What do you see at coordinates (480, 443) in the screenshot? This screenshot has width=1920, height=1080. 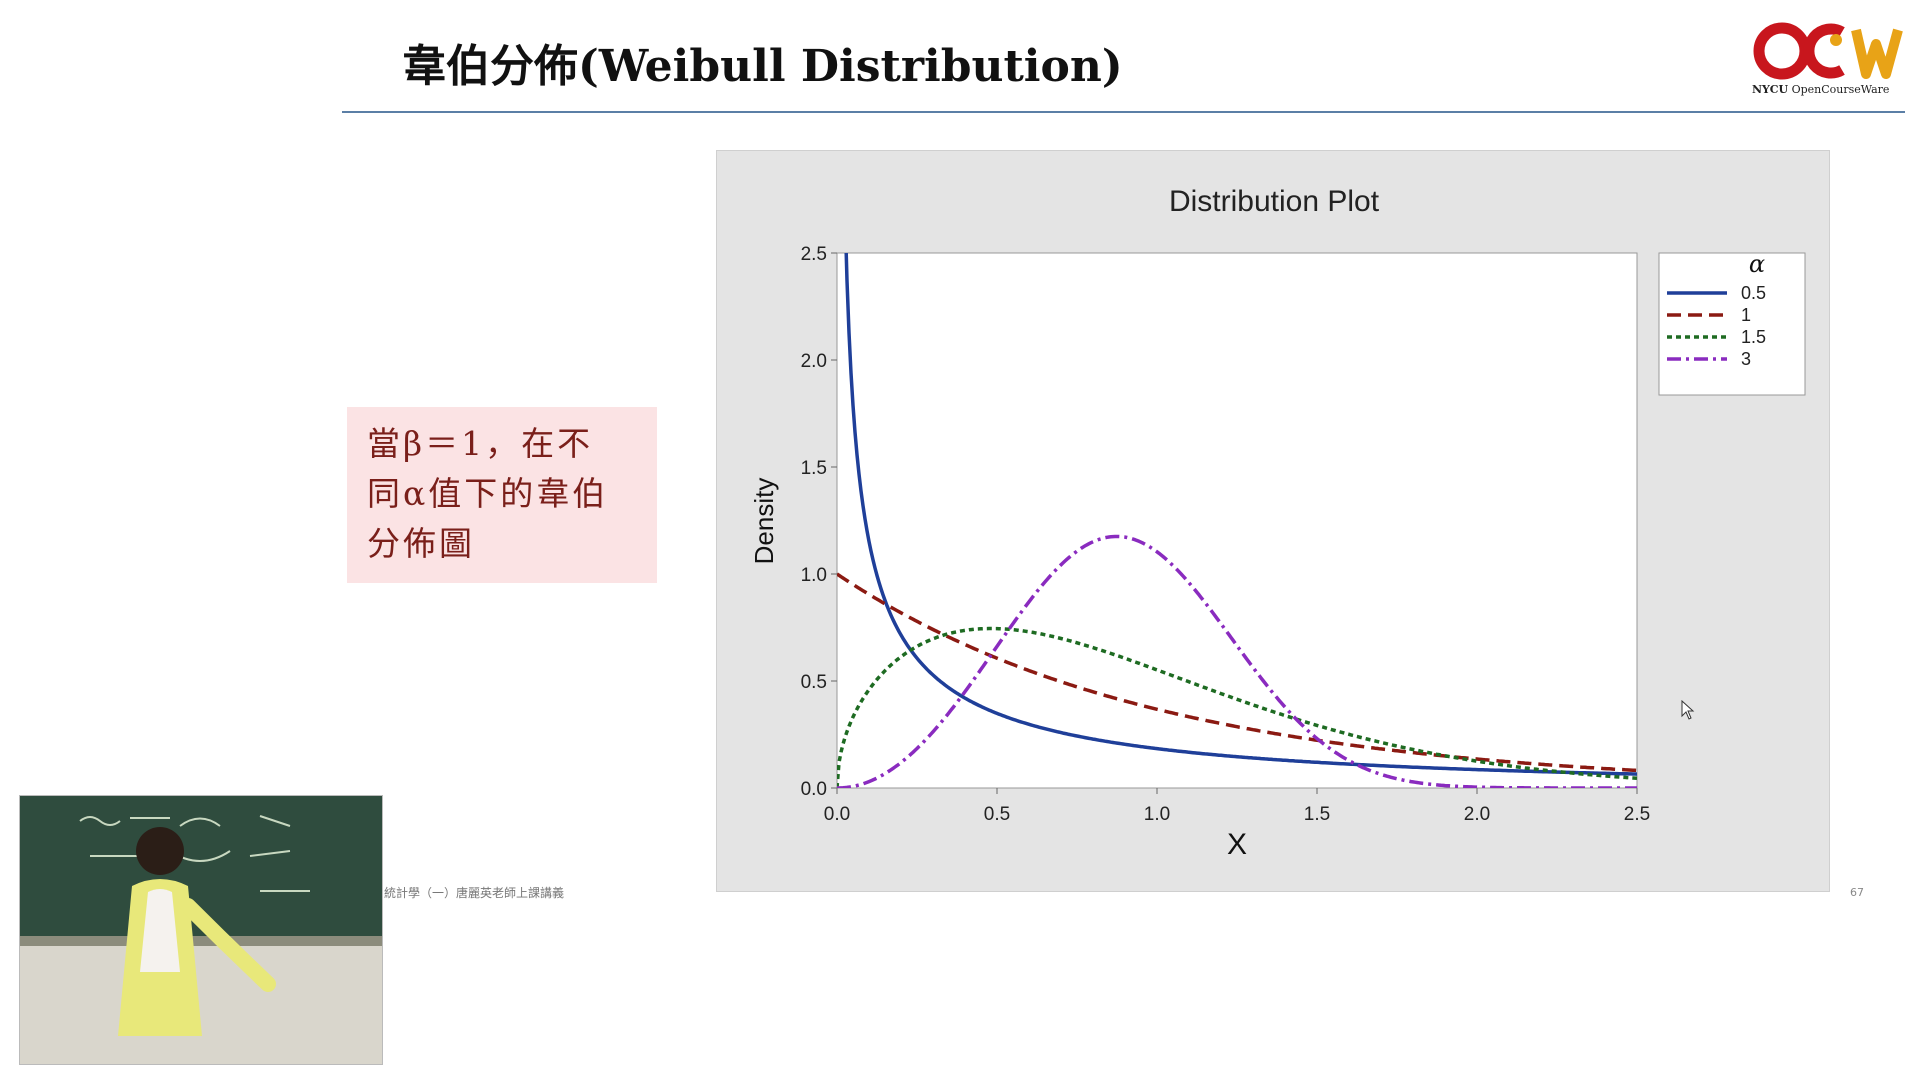 I see `note-line-1: 當β＝1，在不` at bounding box center [480, 443].